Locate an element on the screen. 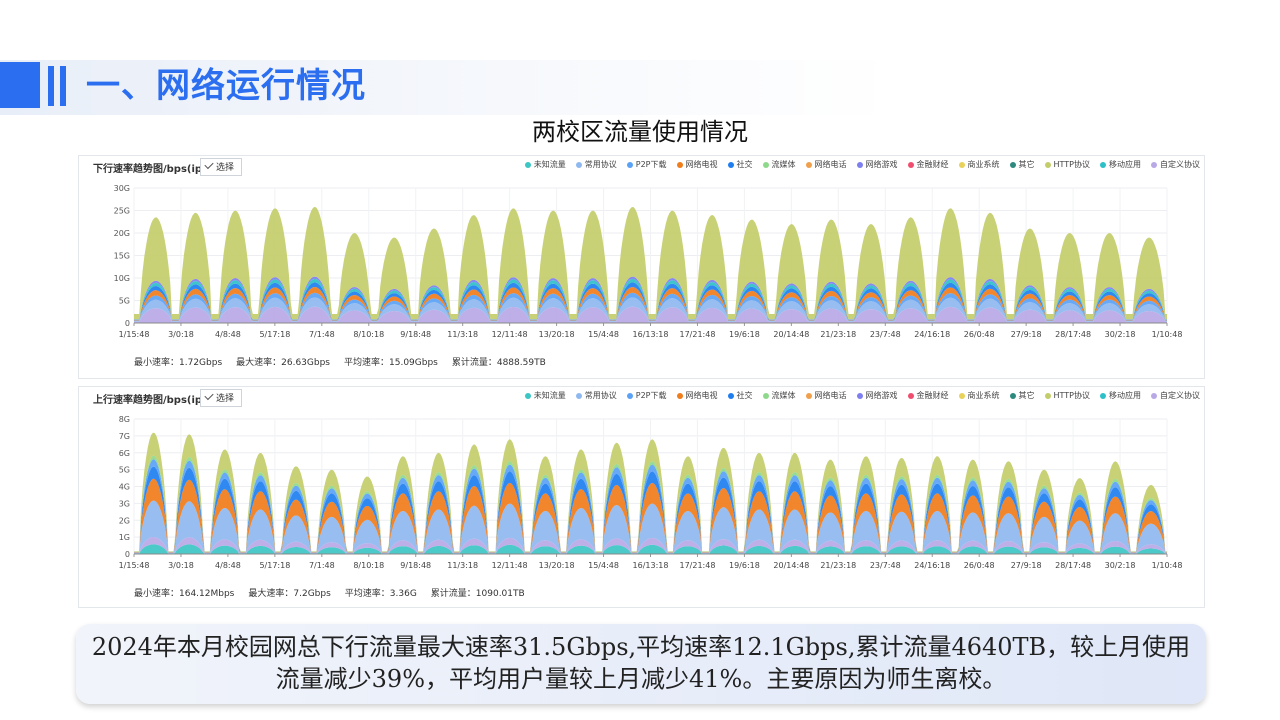 This screenshot has width=1280, height=720. y-tick-label: 5G is located at coordinates (124, 301).